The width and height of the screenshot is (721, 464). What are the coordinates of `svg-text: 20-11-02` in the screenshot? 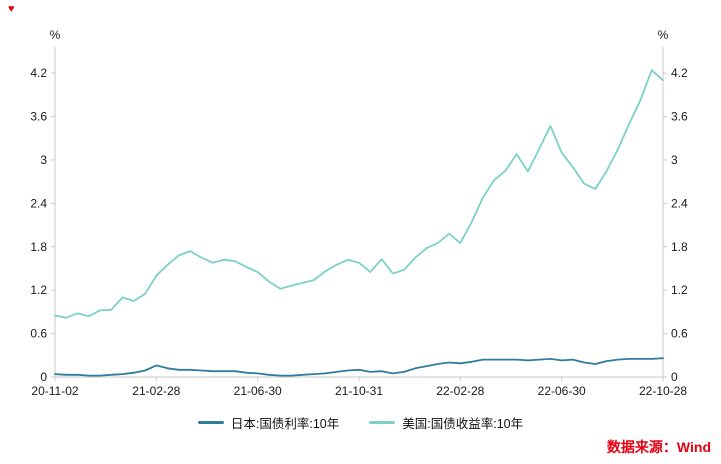 It's located at (54, 391).